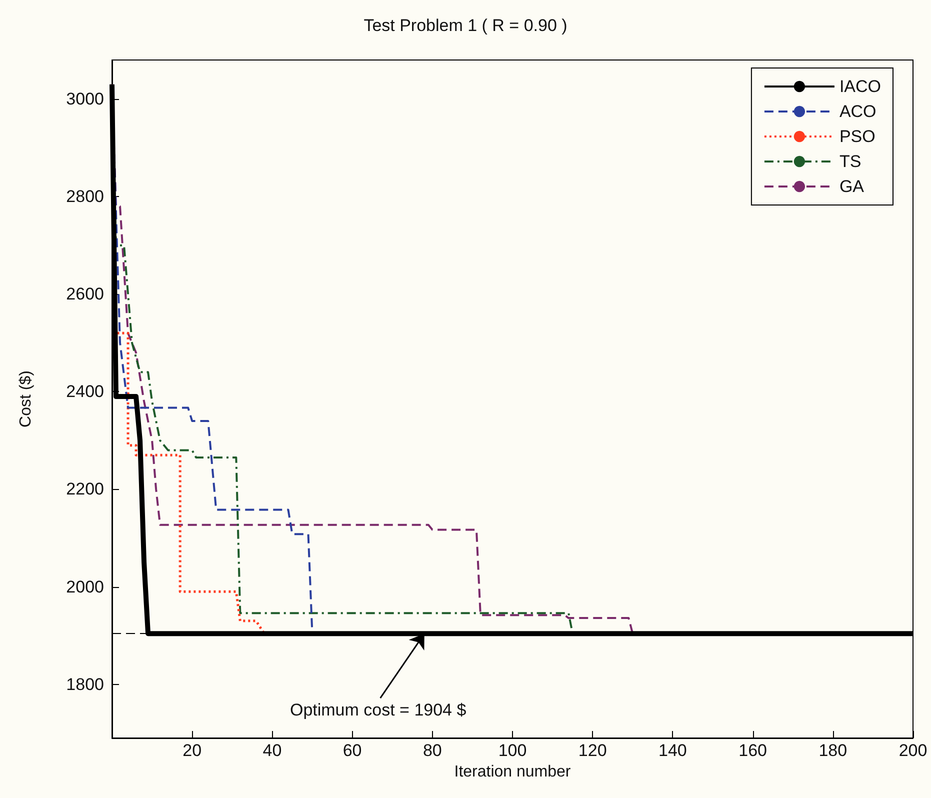 This screenshot has width=931, height=798. I want to click on y-tick-label: 2200, so click(85, 489).